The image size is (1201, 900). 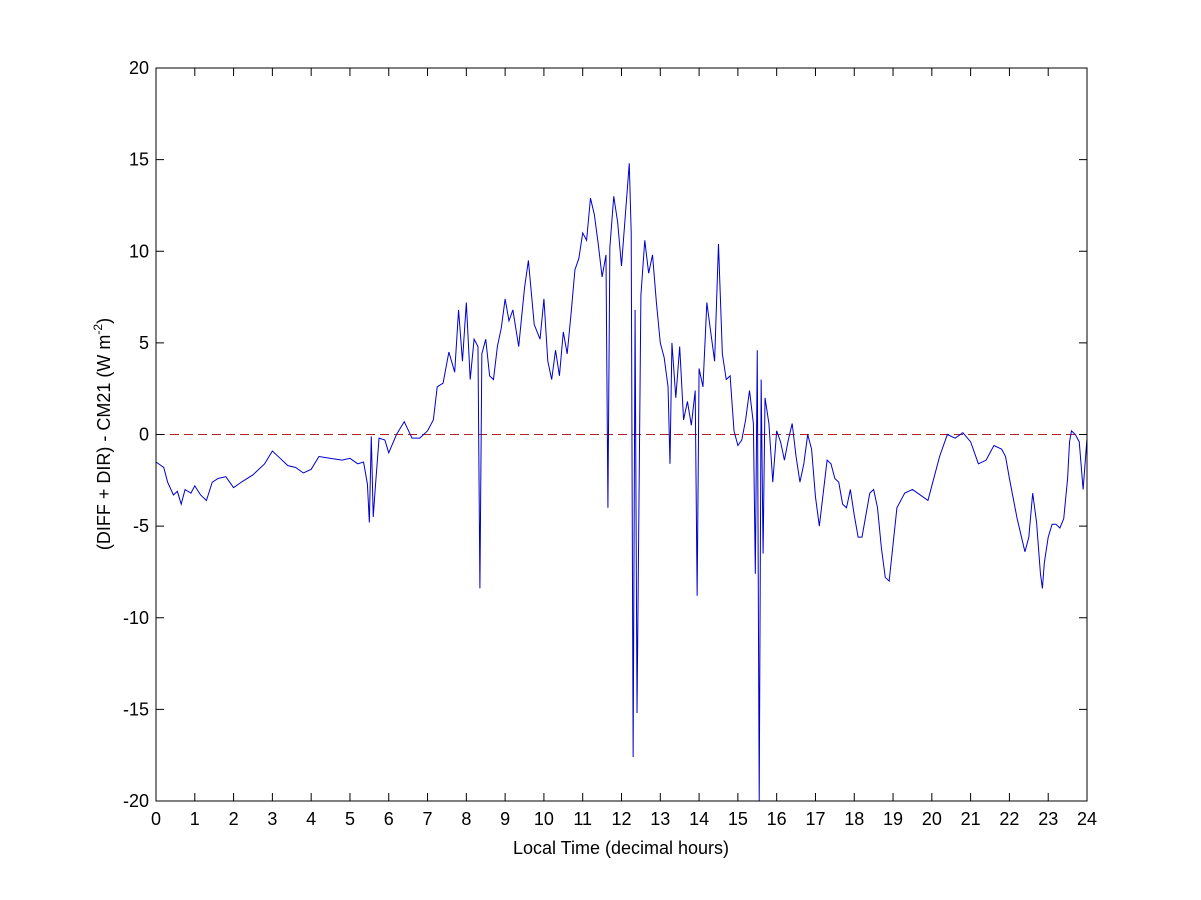 I want to click on x-tick-label: 23, so click(x=1048, y=819).